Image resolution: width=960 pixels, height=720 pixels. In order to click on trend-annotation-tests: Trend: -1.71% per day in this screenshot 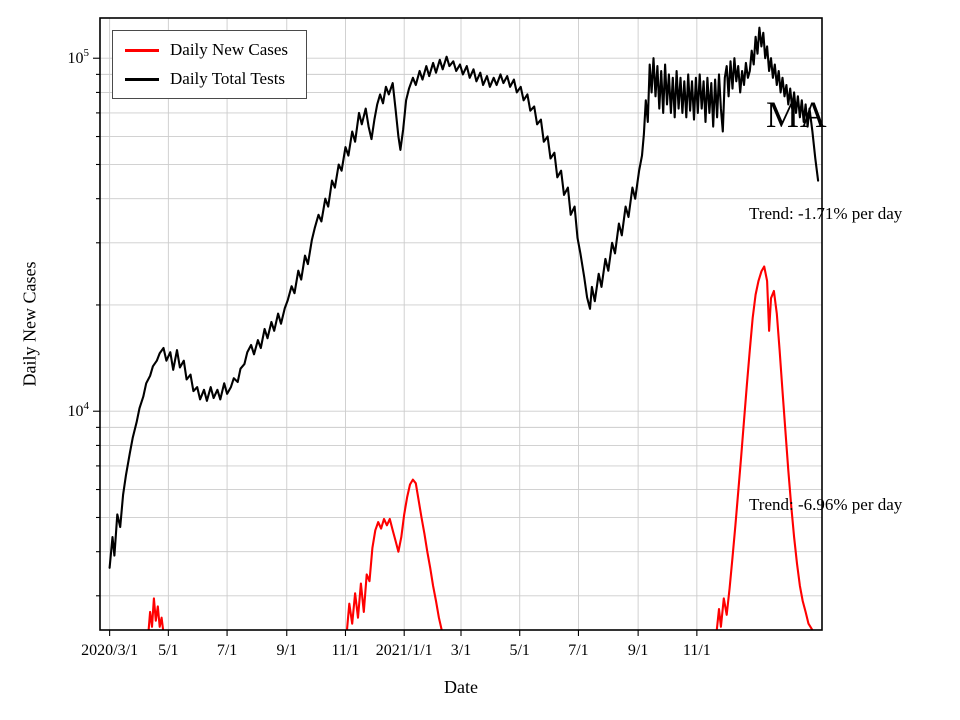, I will do `click(826, 213)`.